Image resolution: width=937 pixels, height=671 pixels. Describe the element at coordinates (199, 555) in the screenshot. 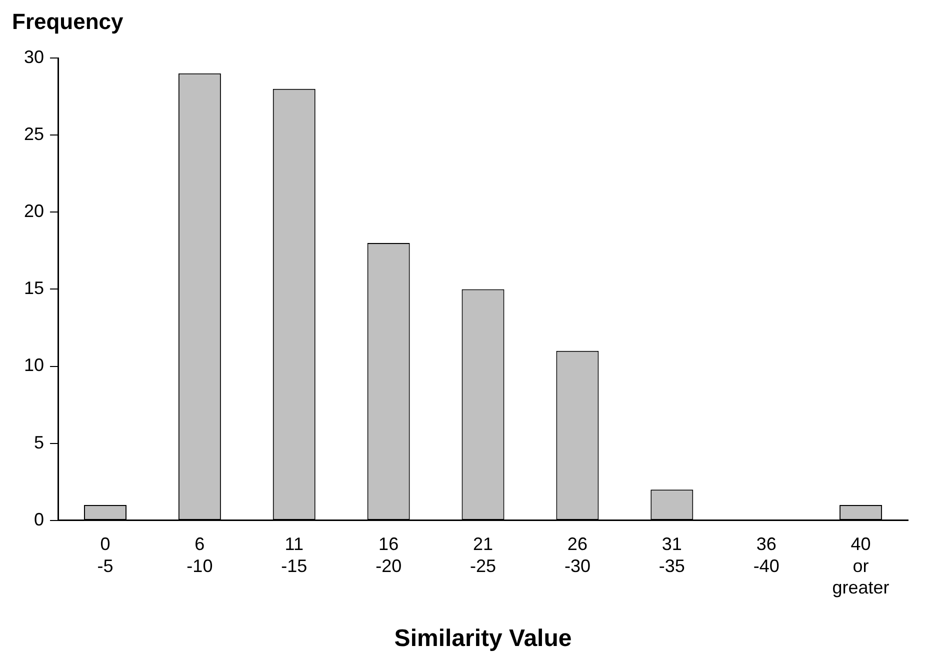

I see `x-tick-label: 6 -10` at that location.